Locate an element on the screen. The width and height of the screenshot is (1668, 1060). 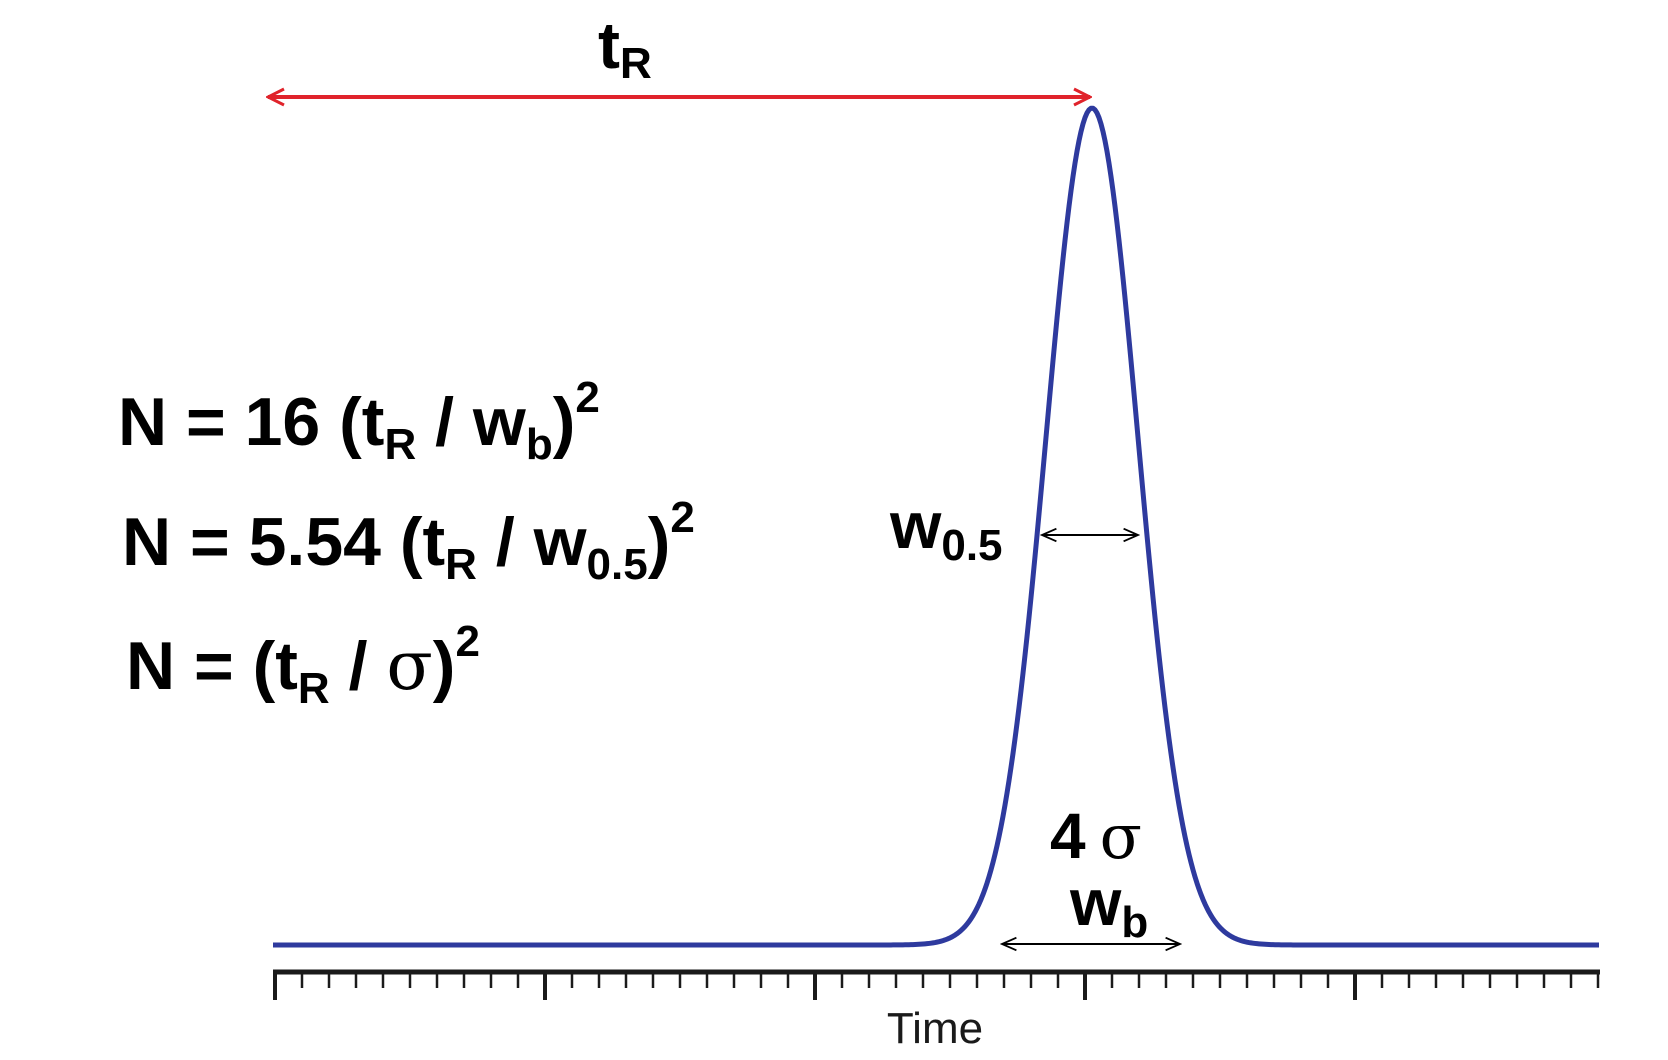
equation-sigma: N = (tR / σ)2 is located at coordinates (303, 665).